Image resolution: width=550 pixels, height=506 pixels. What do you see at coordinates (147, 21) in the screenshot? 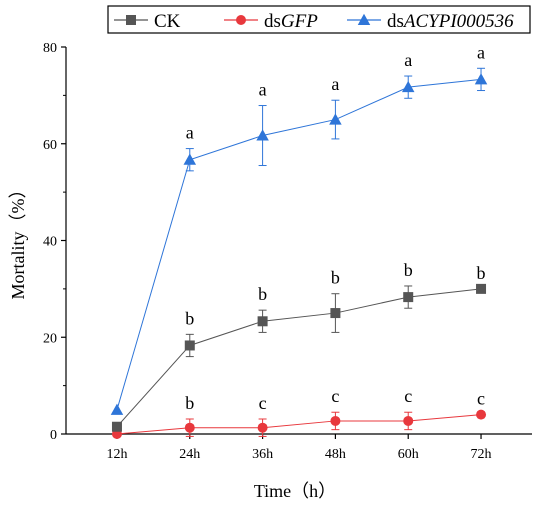
I see `legend-item-1: CK` at bounding box center [147, 21].